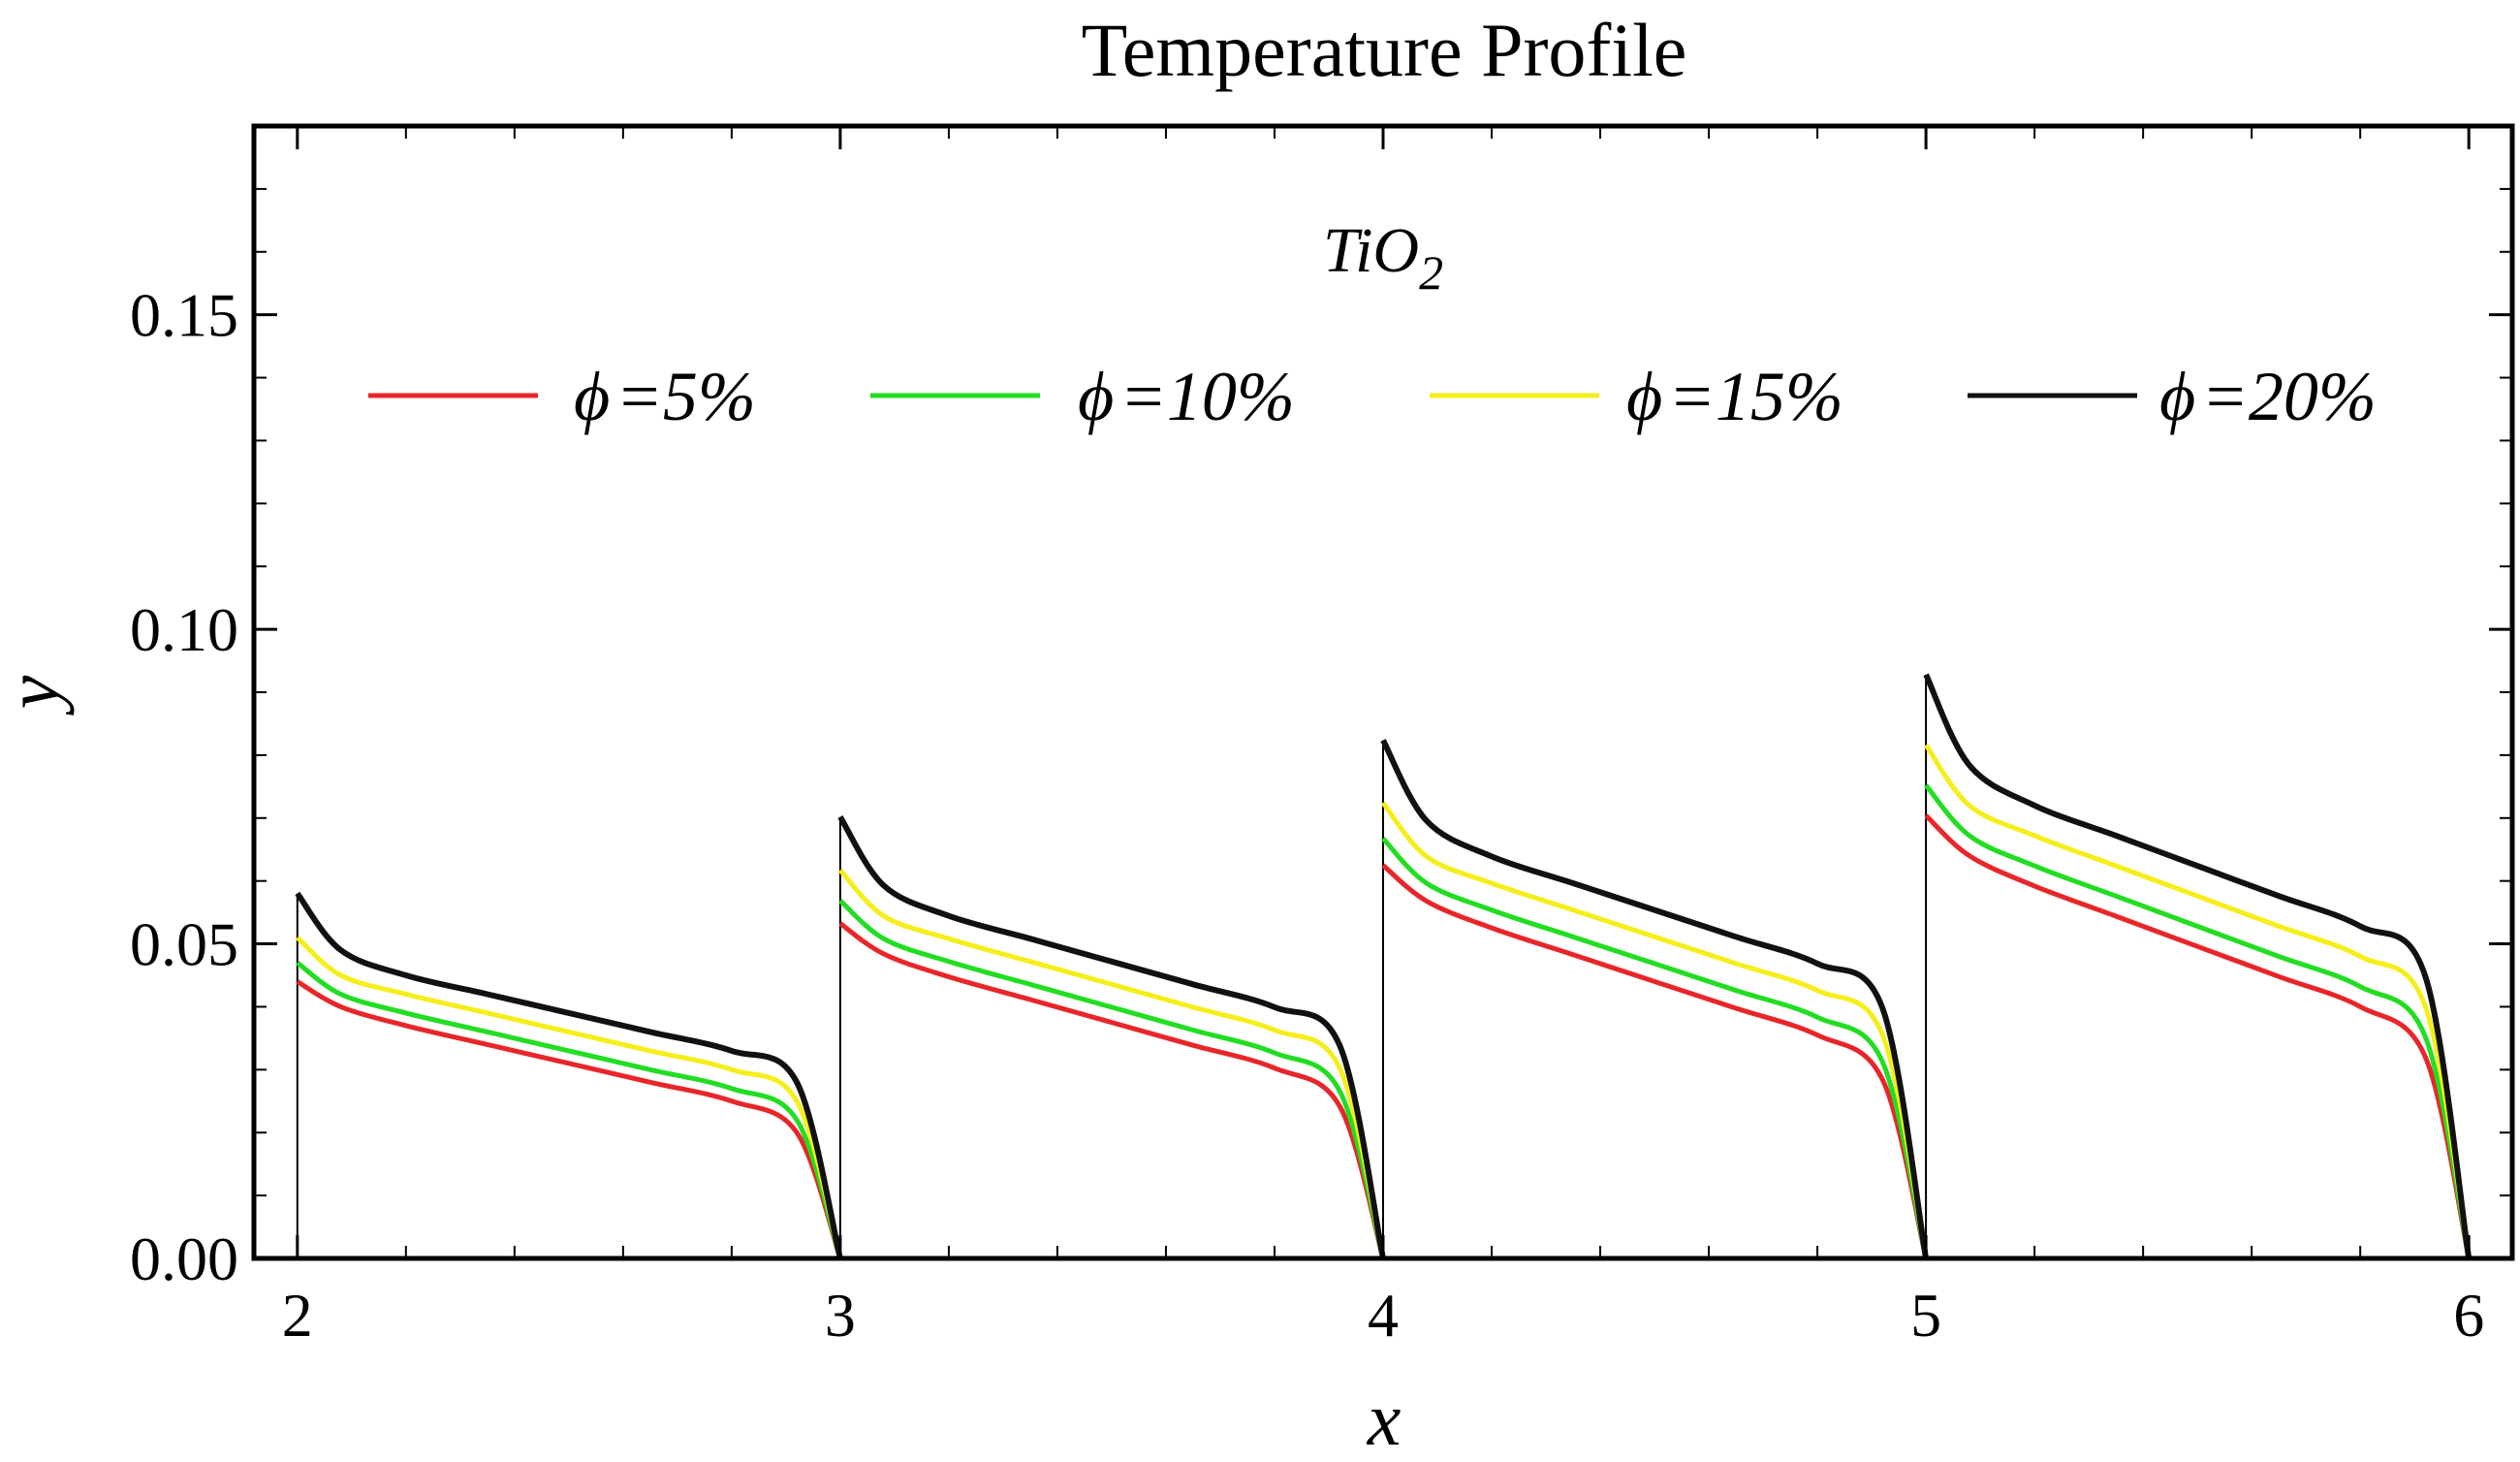 The image size is (2520, 1462). What do you see at coordinates (1735, 396) in the screenshot?
I see `legend-label-3: ϕ=15%` at bounding box center [1735, 396].